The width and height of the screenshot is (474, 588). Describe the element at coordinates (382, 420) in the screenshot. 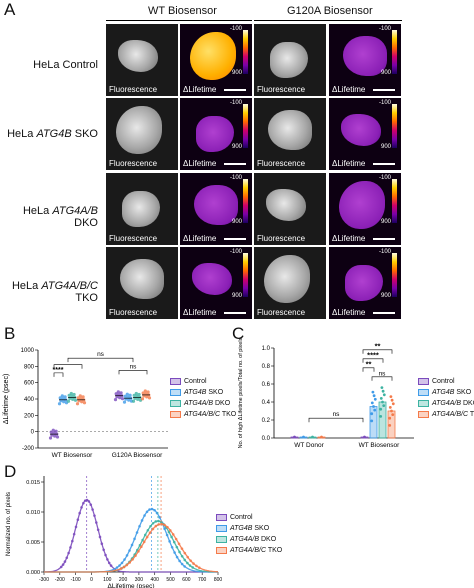

I see `bar` at that location.